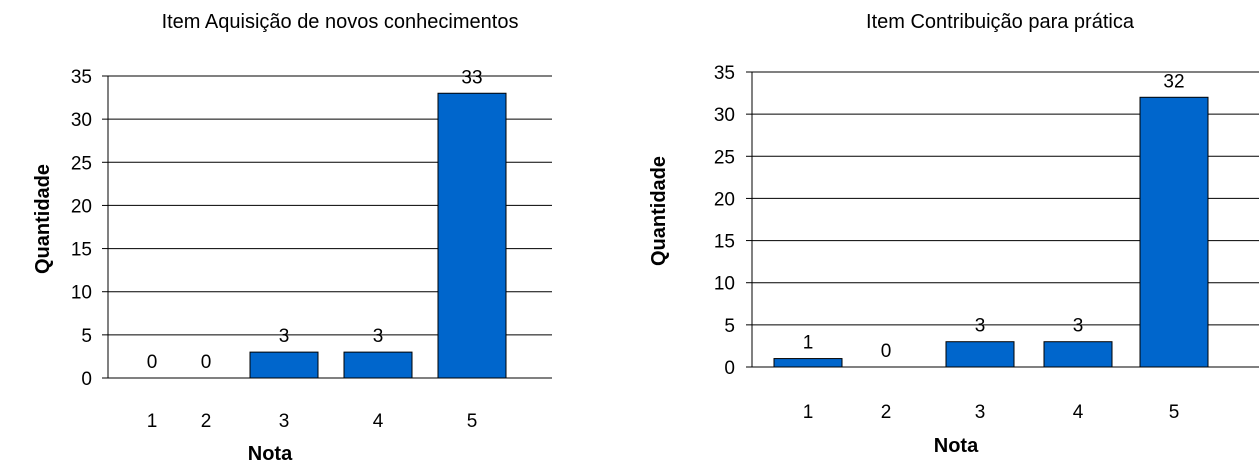 The height and width of the screenshot is (465, 1259). What do you see at coordinates (808, 343) in the screenshot?
I see `data-label: 1` at bounding box center [808, 343].